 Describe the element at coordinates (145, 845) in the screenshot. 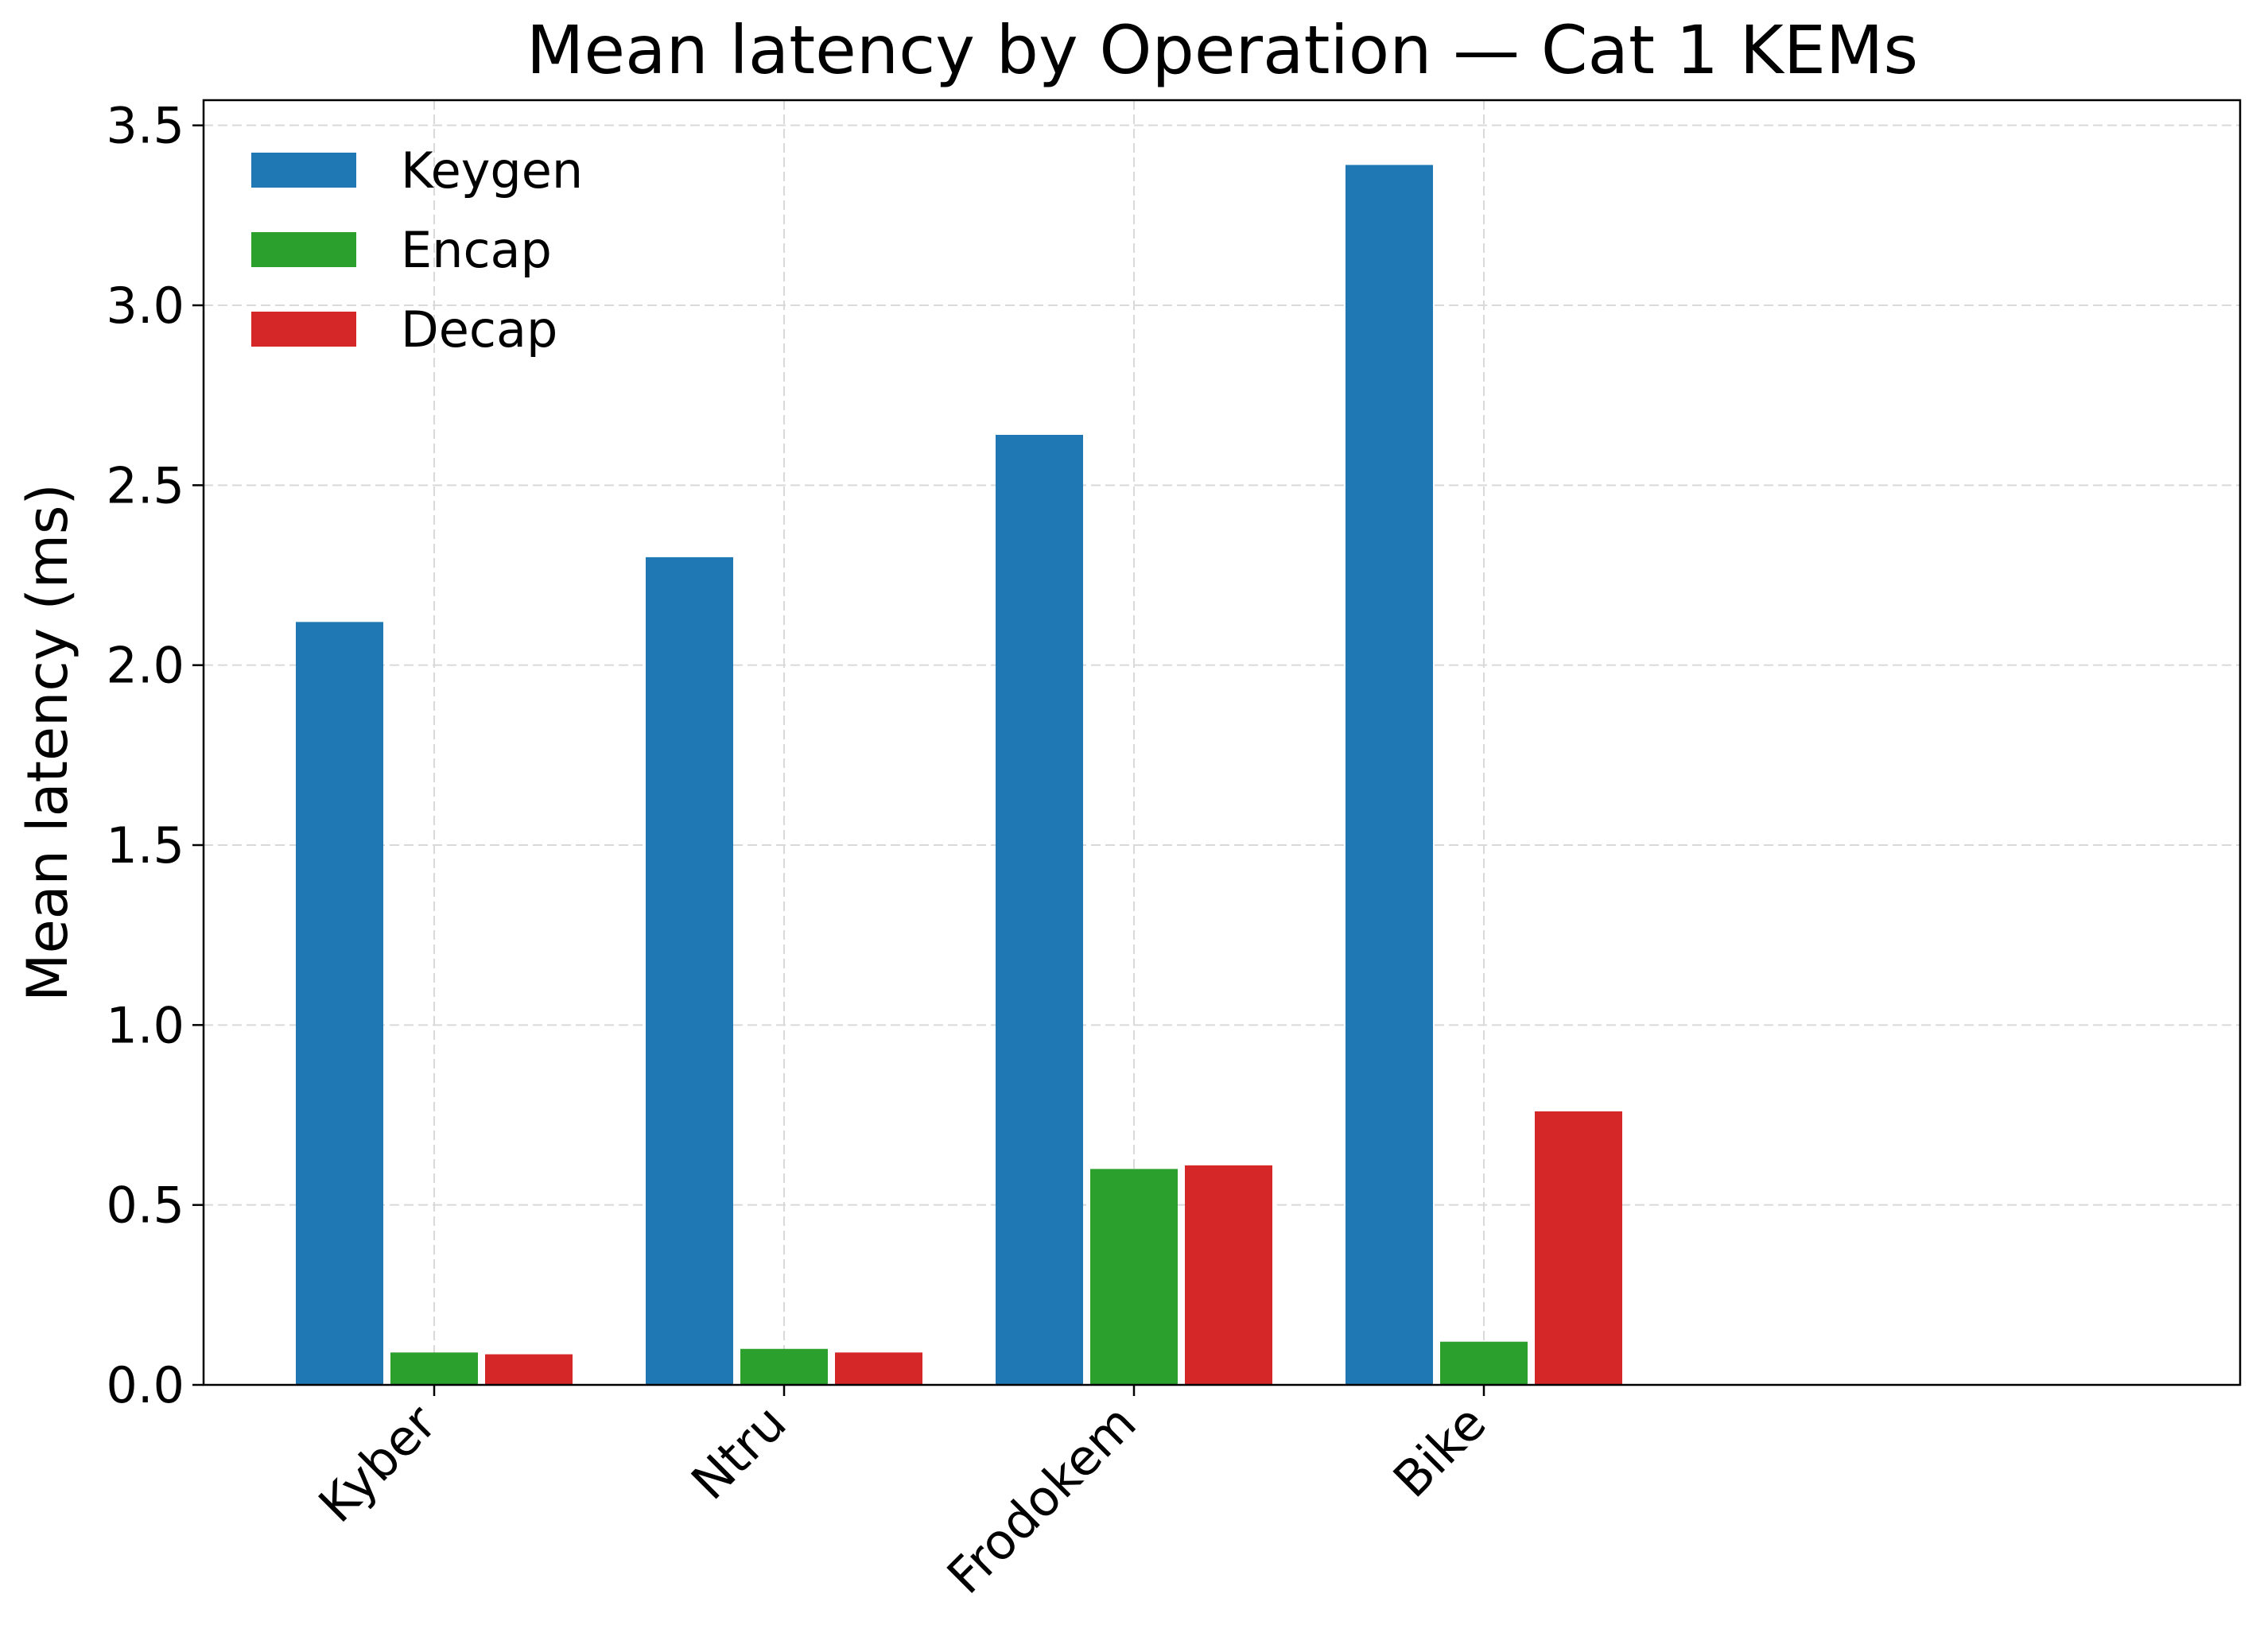

I see `y-tick-label: 1.5` at that location.